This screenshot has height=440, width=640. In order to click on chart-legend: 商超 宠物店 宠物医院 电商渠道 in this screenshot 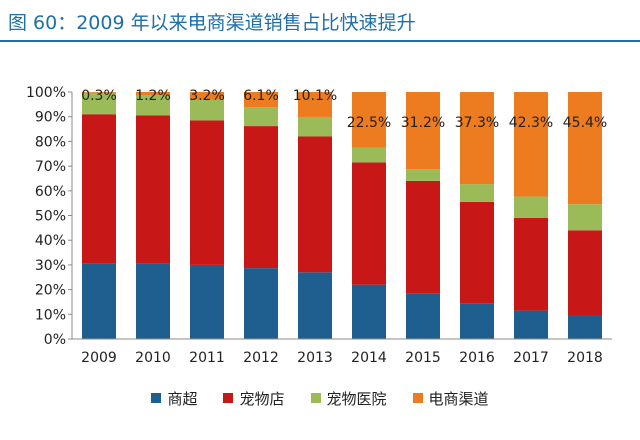, I will do `click(320, 398)`.